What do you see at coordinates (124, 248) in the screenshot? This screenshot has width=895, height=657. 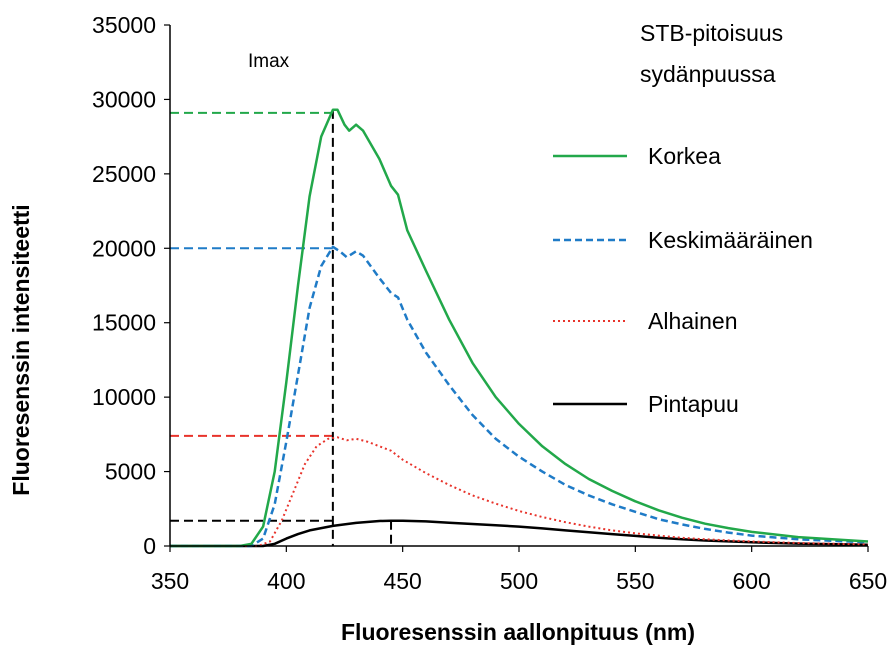 I see `y-tick-label: 20000` at bounding box center [124, 248].